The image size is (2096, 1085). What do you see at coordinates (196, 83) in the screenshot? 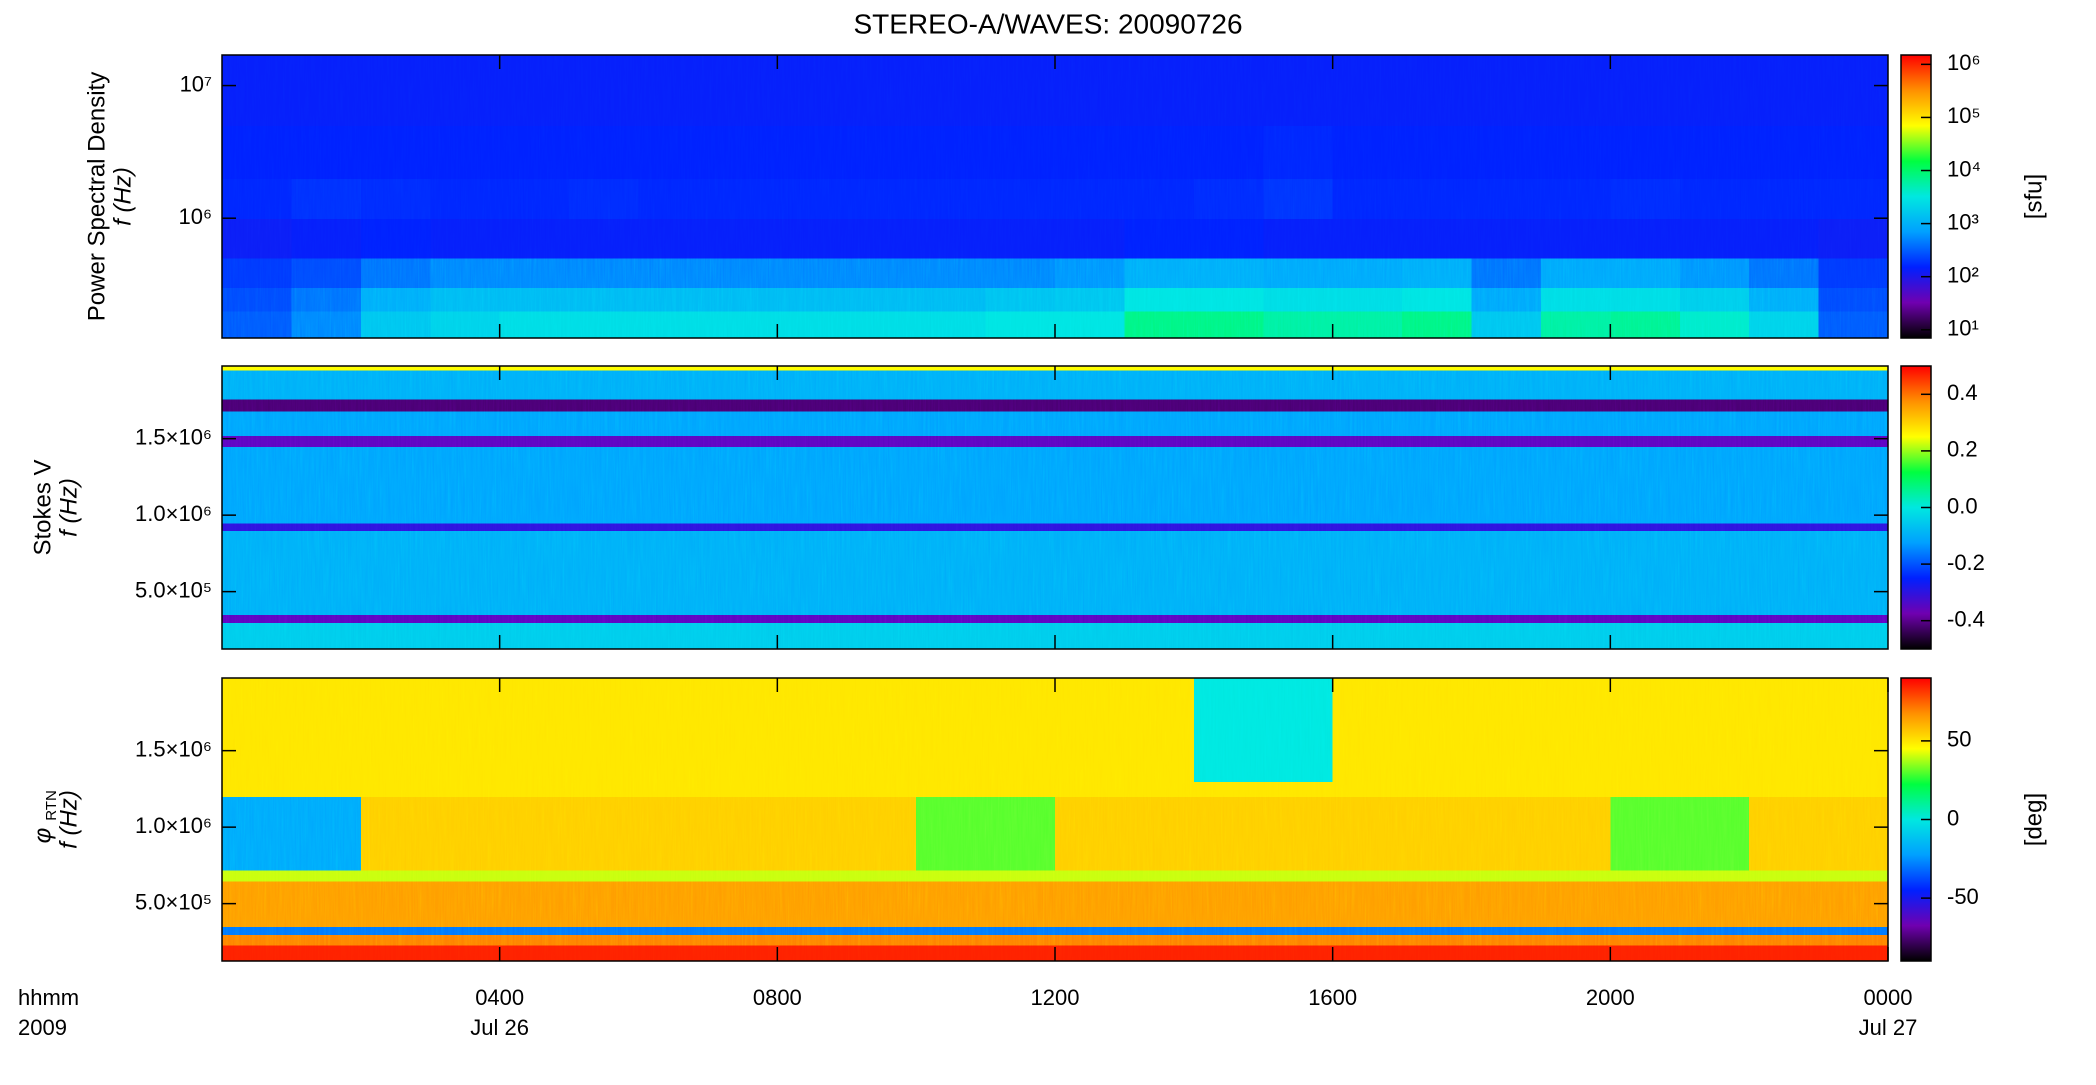
I see `y-tick-label: 10⁷` at bounding box center [196, 83].